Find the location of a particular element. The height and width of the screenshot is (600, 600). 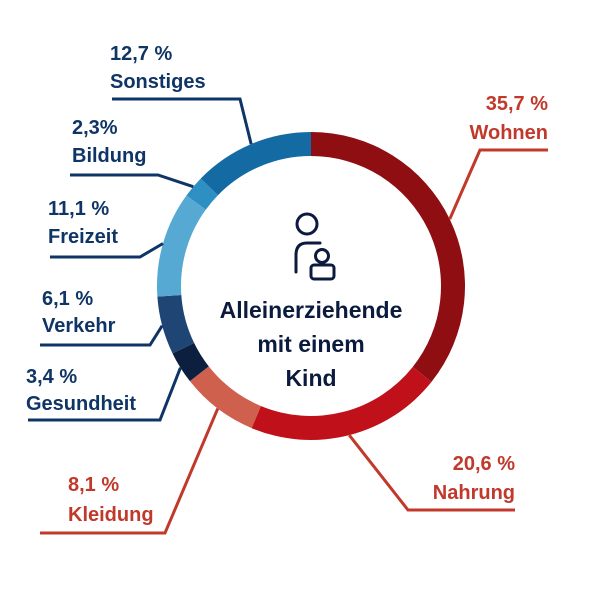

slice-freizeit is located at coordinates (181, 246).